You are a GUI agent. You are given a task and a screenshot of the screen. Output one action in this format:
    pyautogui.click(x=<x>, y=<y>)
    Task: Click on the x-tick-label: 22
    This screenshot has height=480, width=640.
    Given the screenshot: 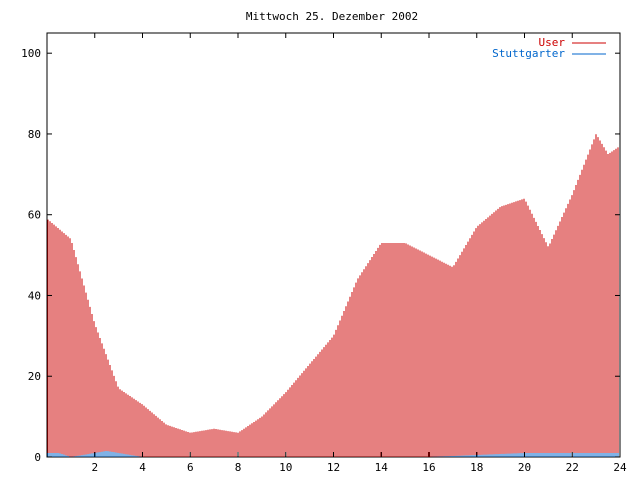 What is the action you would take?
    pyautogui.click(x=572, y=467)
    